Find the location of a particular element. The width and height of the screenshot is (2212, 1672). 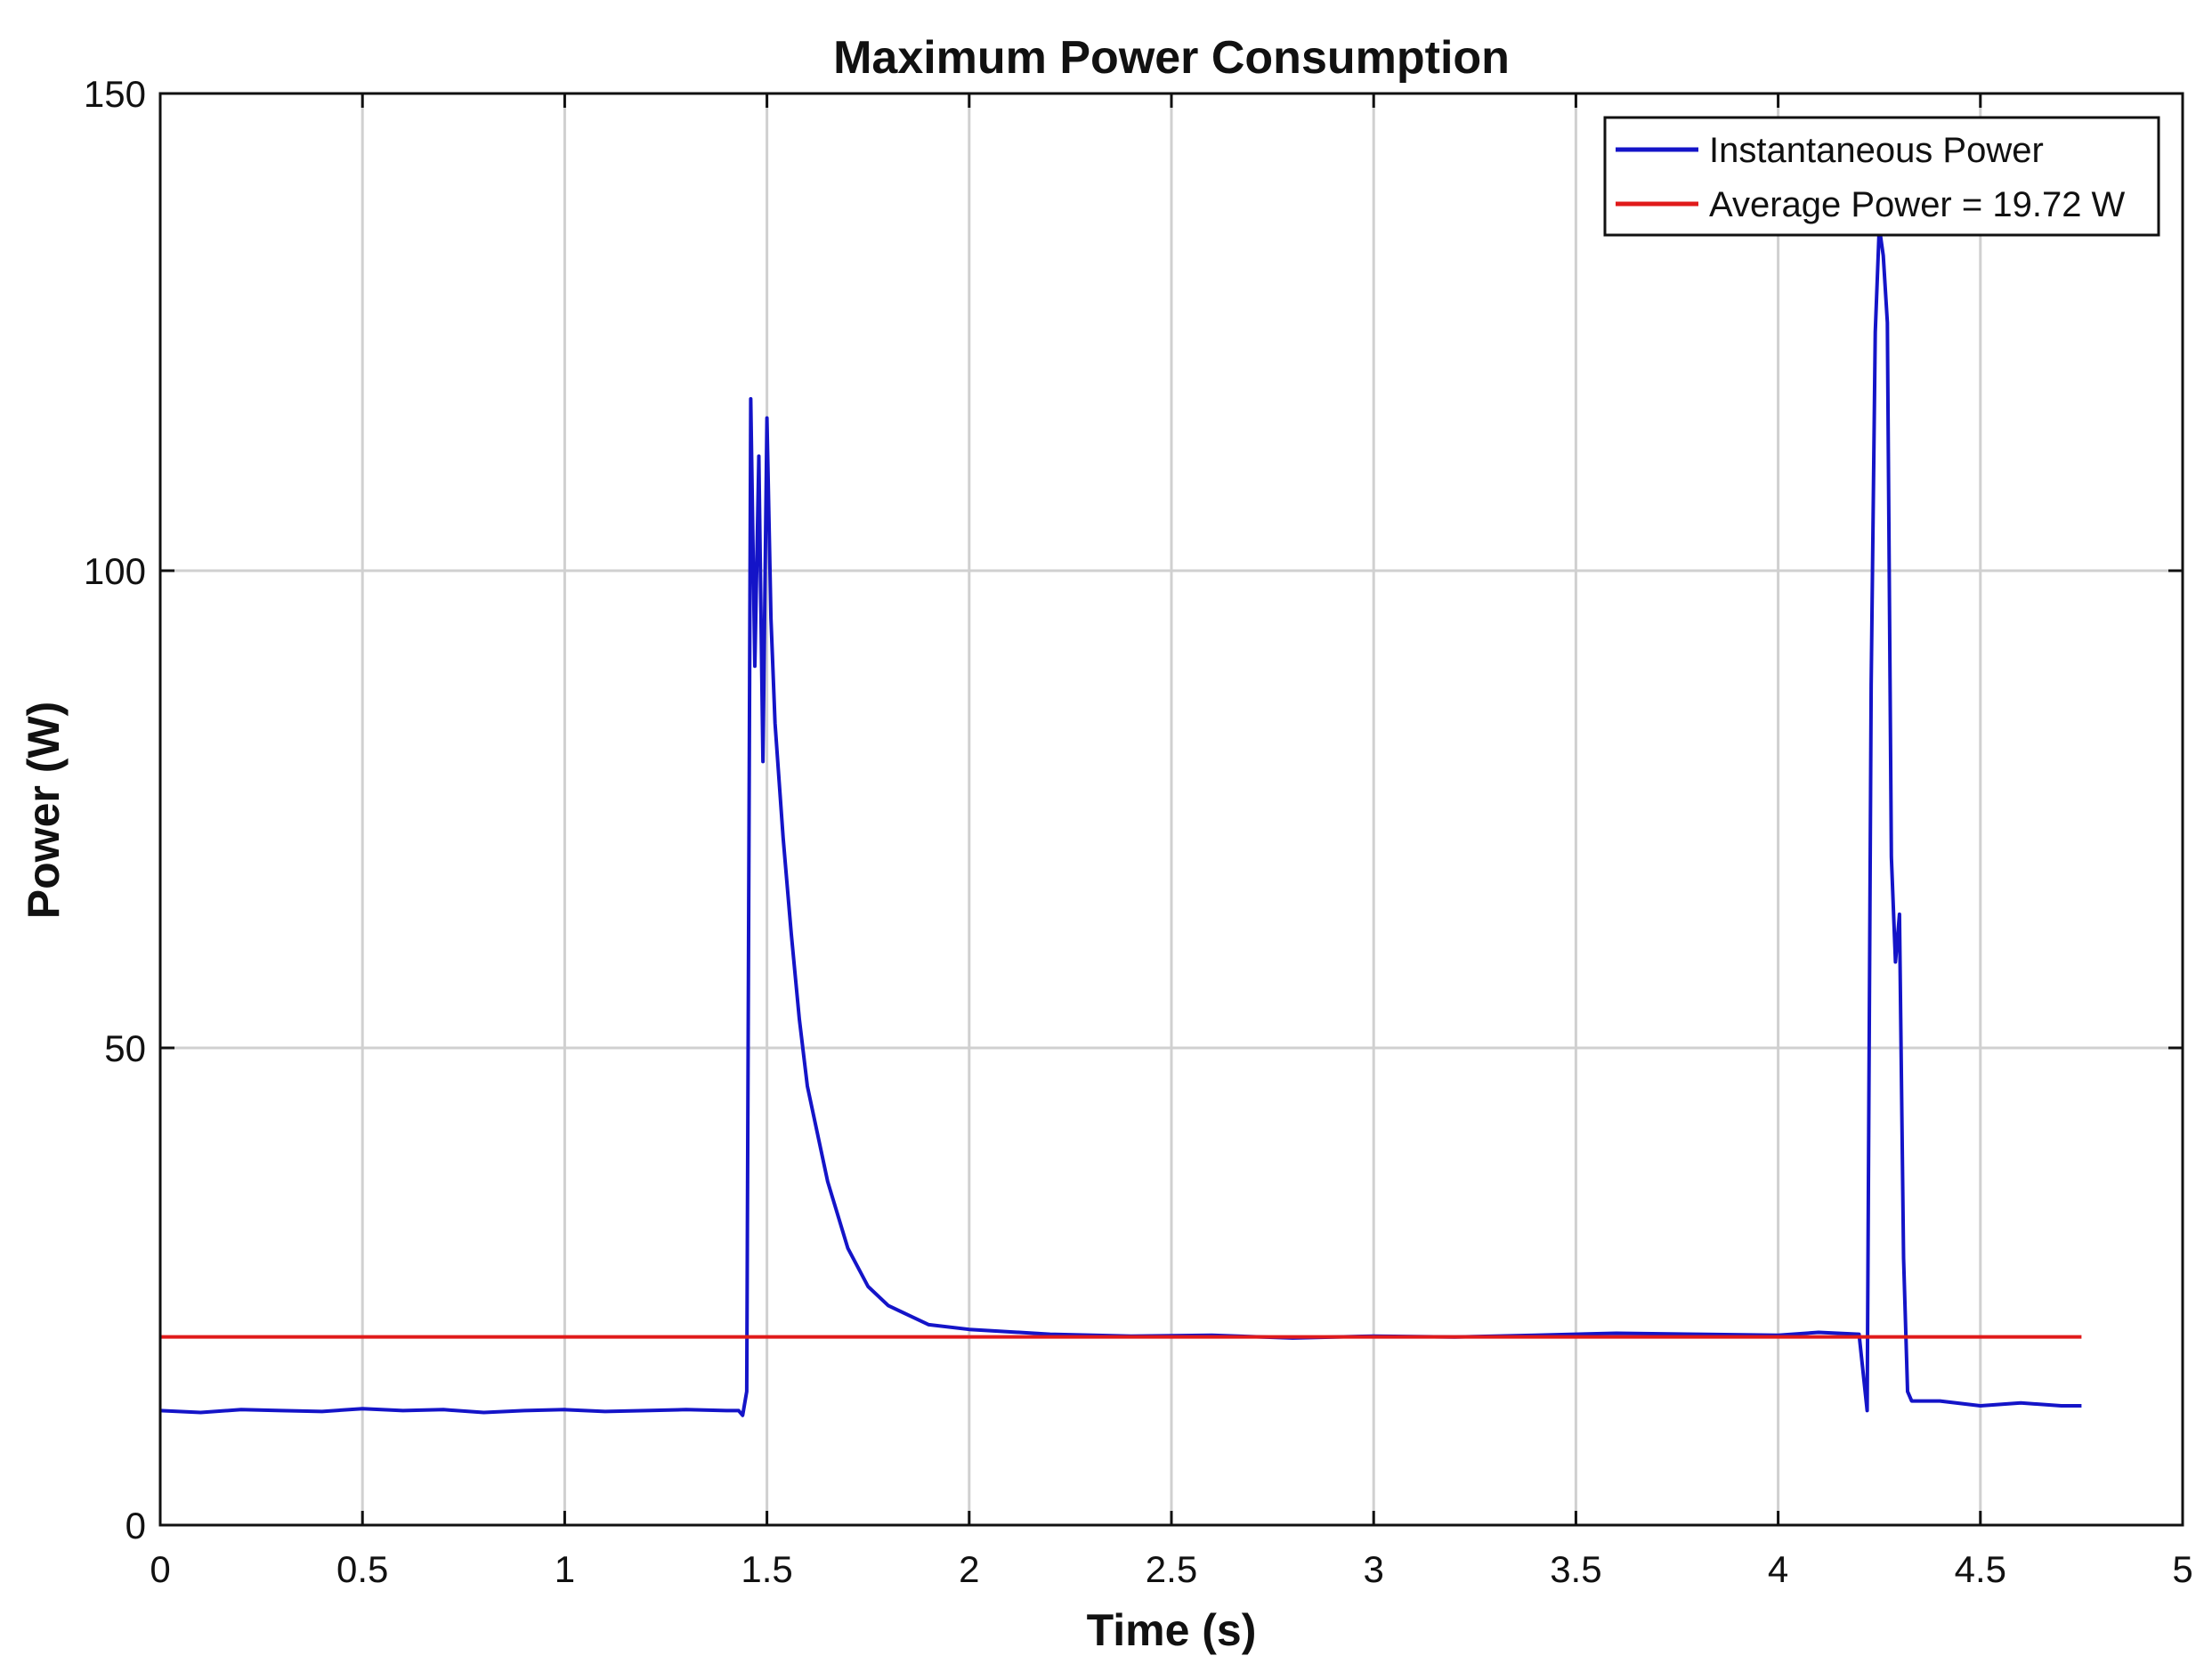

x-tick-label: 1.5 is located at coordinates (767, 1569).